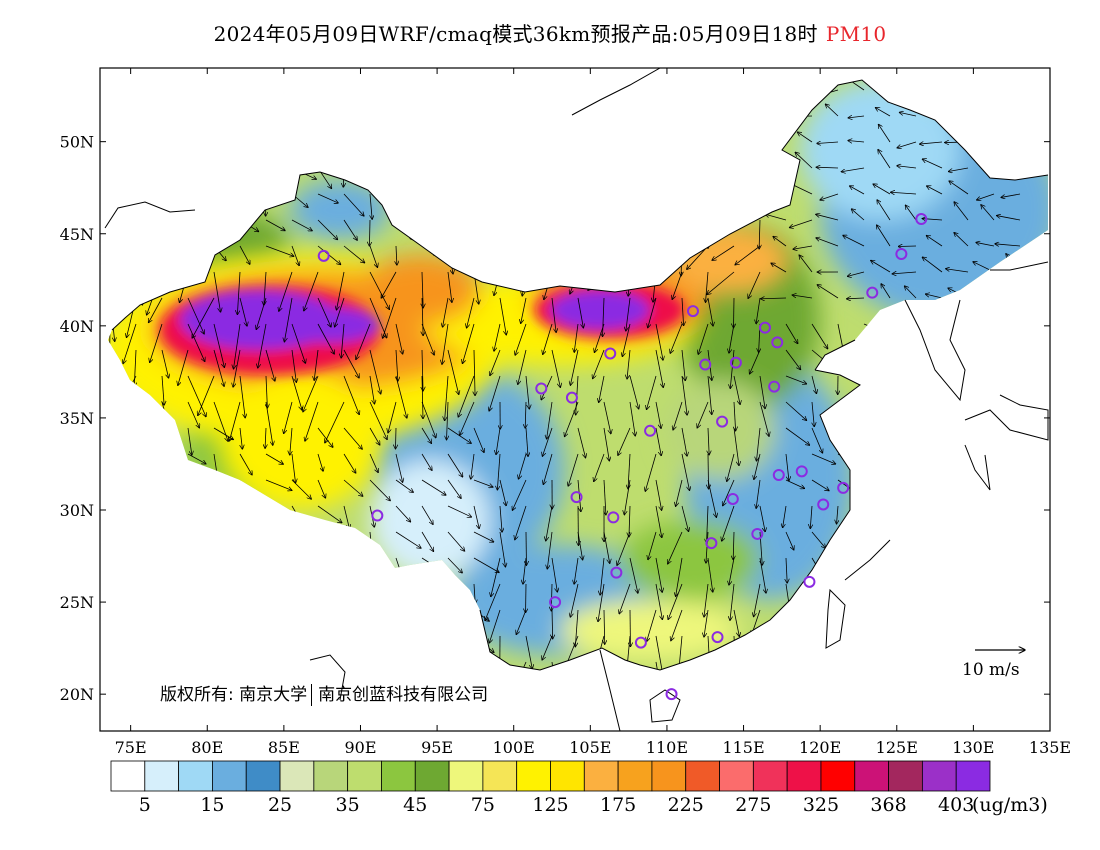 The height and width of the screenshot is (850, 1100). Describe the element at coordinates (667, 747) in the screenshot. I see `lon-tick-label: 110E` at that location.